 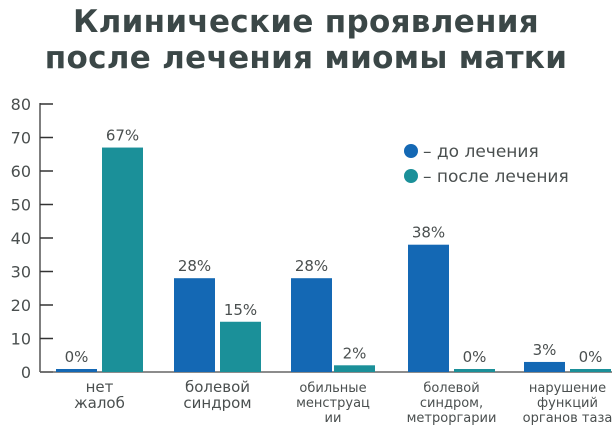 I want to click on legend-label: – после лечения, so click(x=496, y=177).